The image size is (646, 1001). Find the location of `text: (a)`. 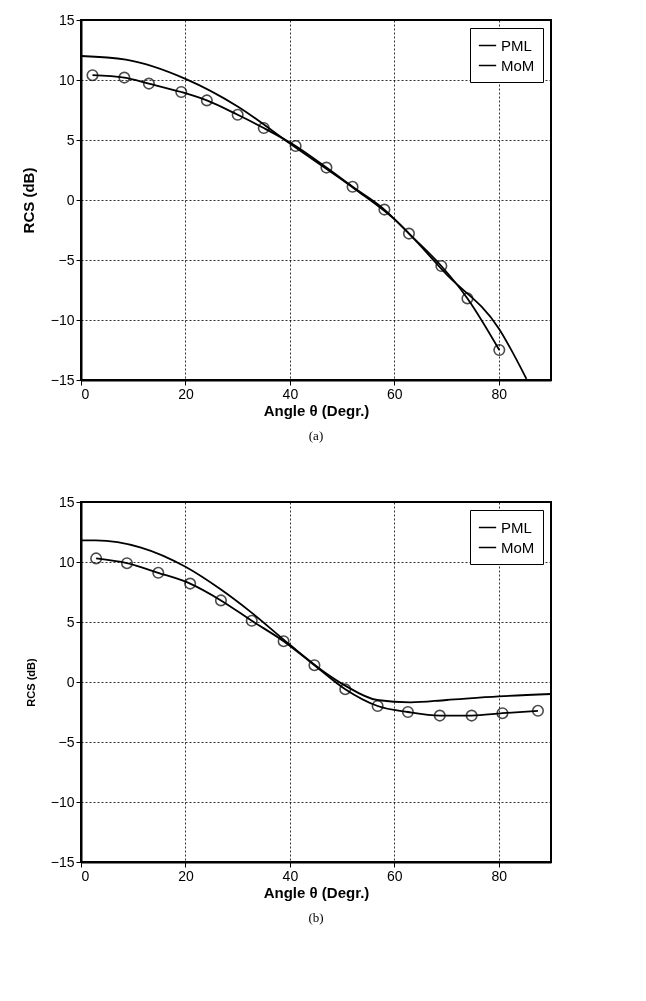

text: (a) is located at coordinates (316, 435).